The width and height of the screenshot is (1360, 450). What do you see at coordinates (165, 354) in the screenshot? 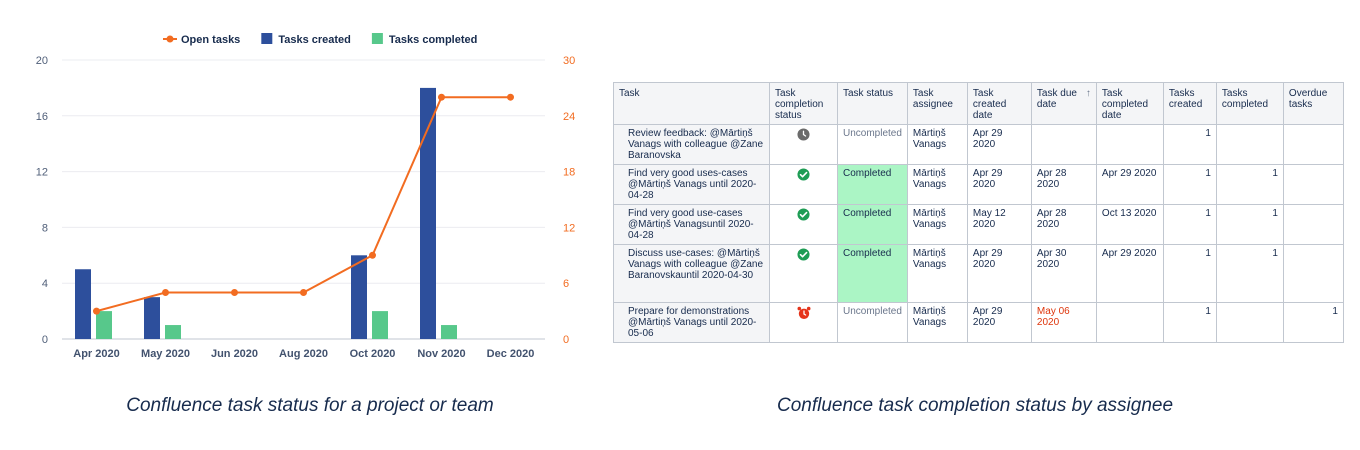
I see `x-tick-label: May 2020` at bounding box center [165, 354].